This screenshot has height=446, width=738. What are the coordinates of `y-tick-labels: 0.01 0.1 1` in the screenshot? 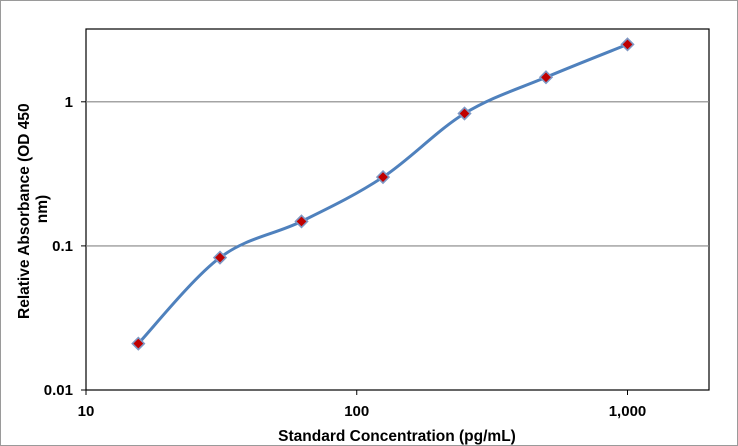 It's located at (58, 246).